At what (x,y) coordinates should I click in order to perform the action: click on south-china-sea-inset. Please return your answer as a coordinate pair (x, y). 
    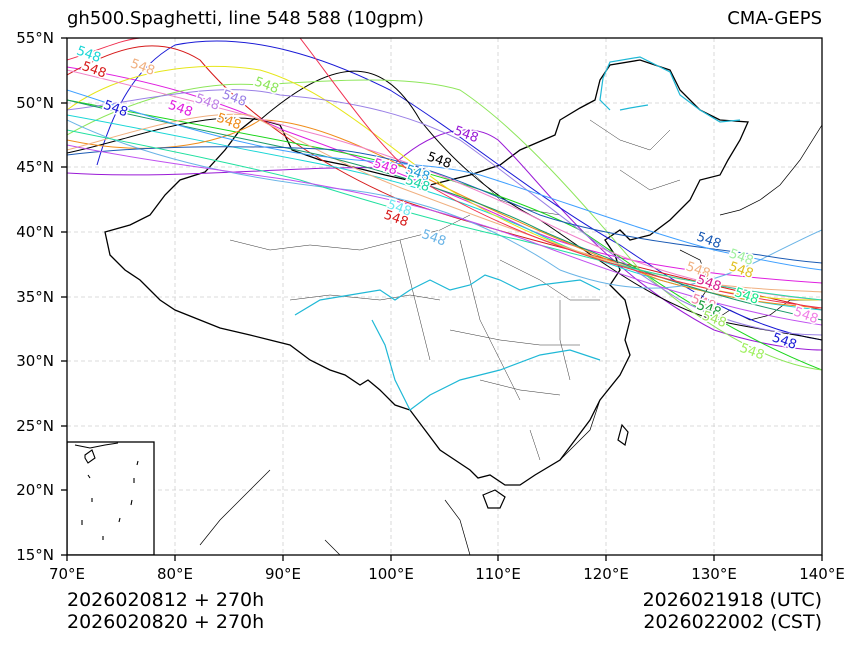
    Looking at the image, I should click on (111, 498).